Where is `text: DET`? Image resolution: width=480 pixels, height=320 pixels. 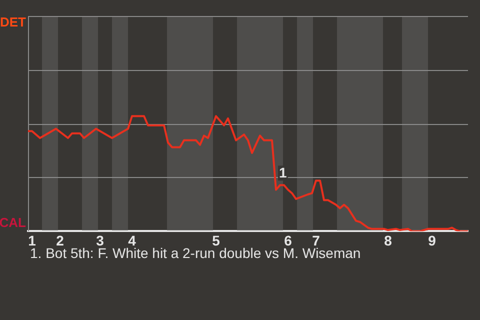 text: DET is located at coordinates (13, 22).